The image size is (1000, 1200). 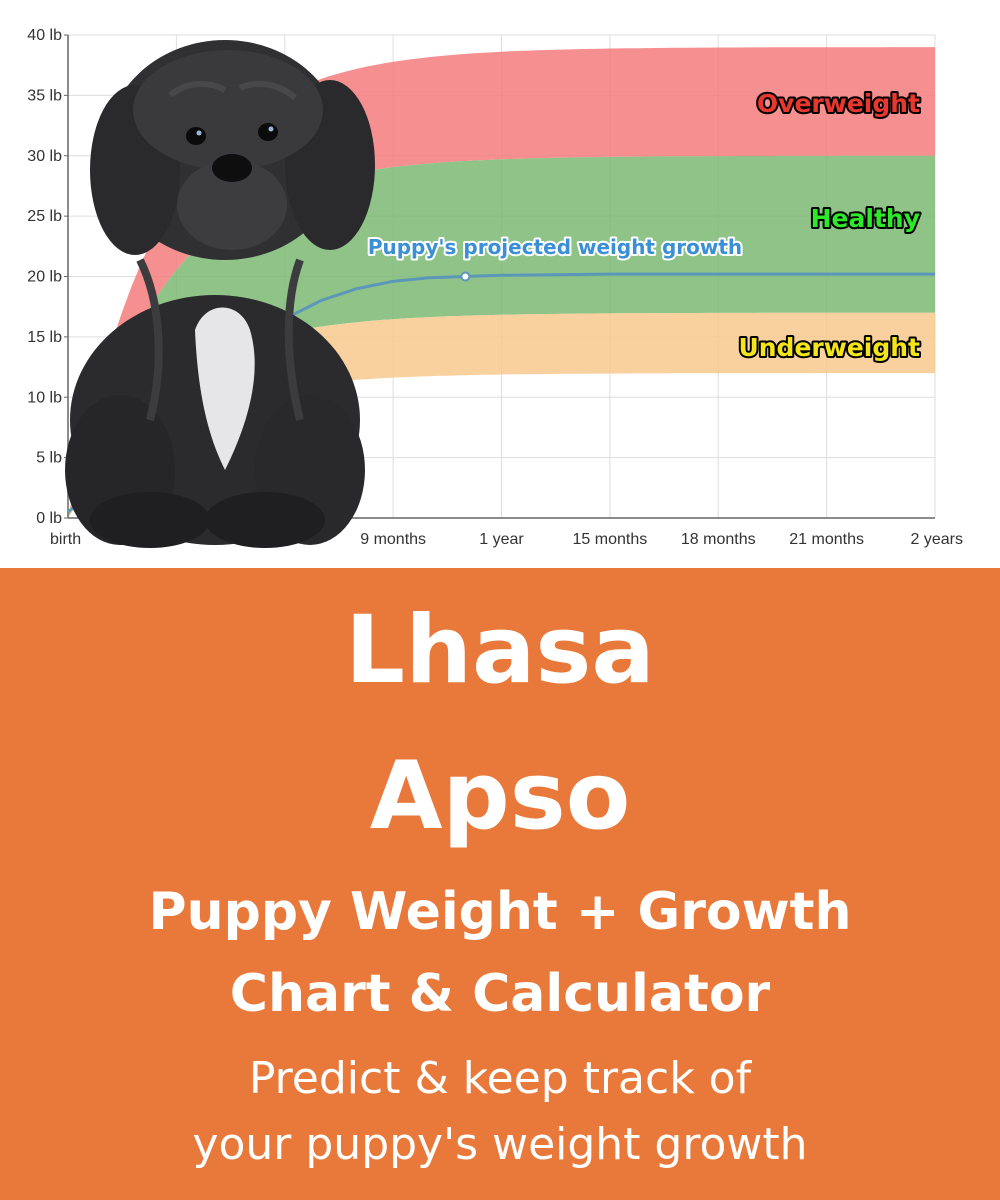 What do you see at coordinates (500, 994) in the screenshot?
I see `subtitle-line-2: Chart & Calculator` at bounding box center [500, 994].